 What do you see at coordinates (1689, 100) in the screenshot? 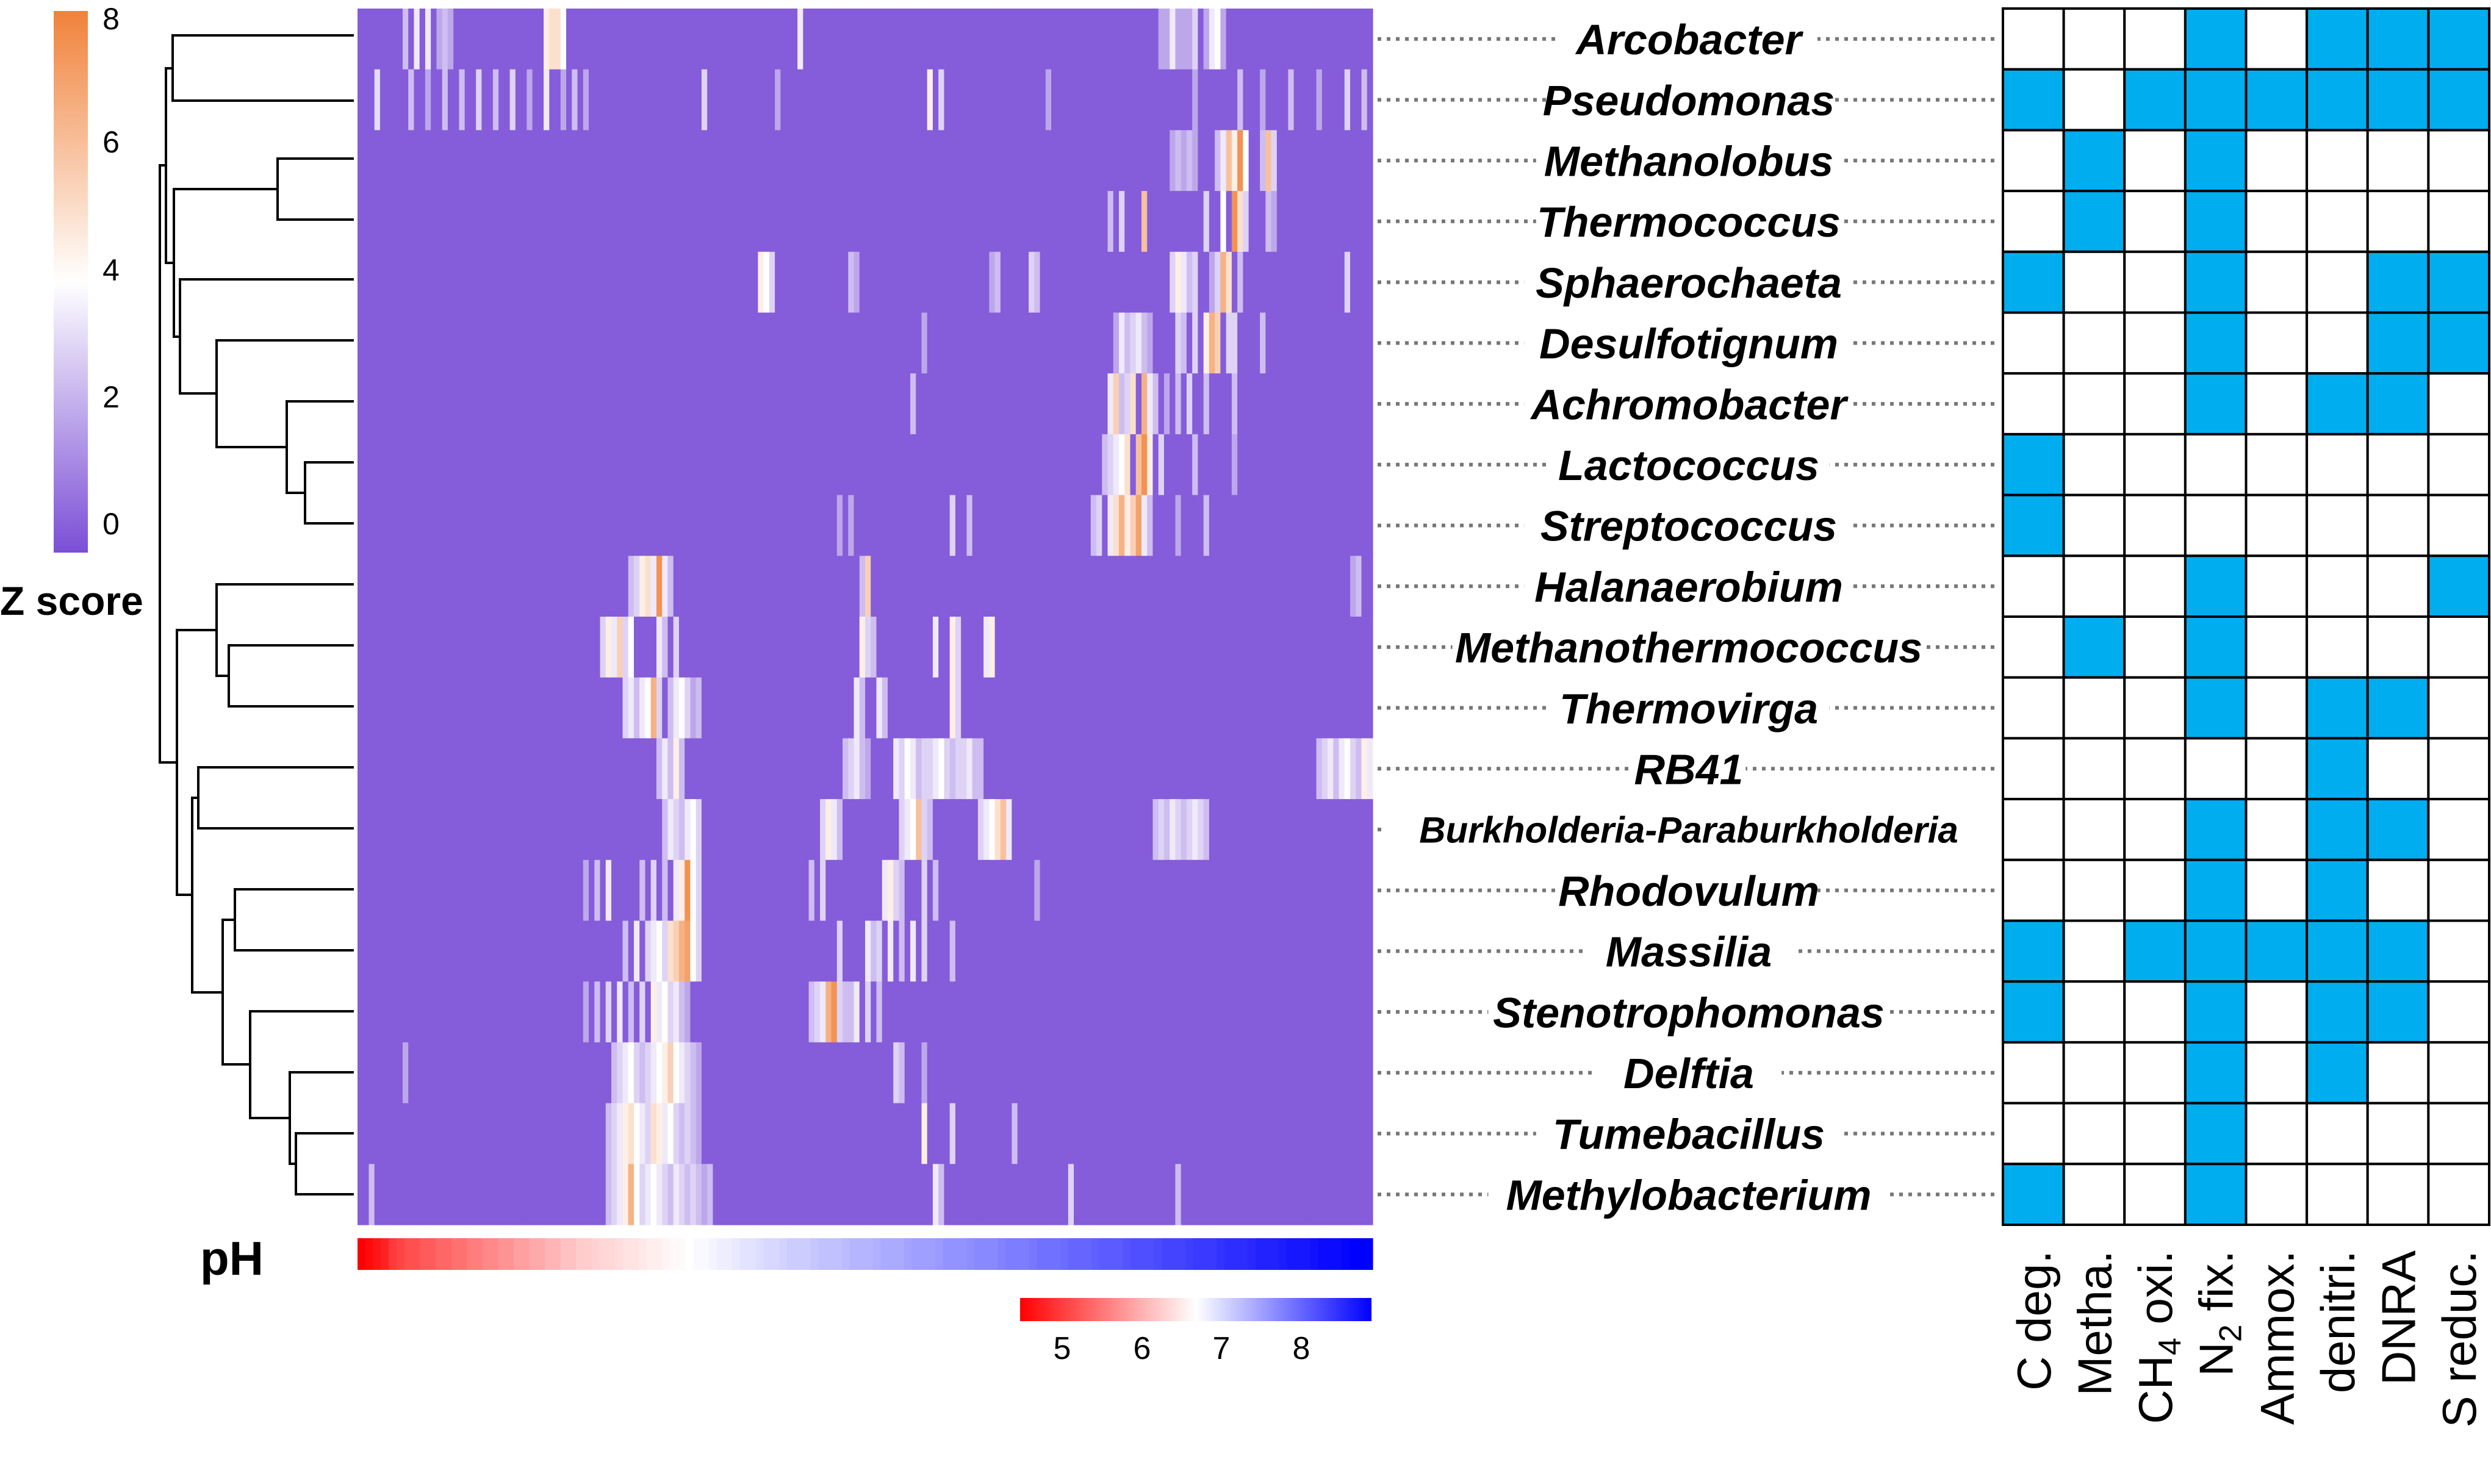
I see `row-label-pseudomonas: Pseudomonas` at bounding box center [1689, 100].